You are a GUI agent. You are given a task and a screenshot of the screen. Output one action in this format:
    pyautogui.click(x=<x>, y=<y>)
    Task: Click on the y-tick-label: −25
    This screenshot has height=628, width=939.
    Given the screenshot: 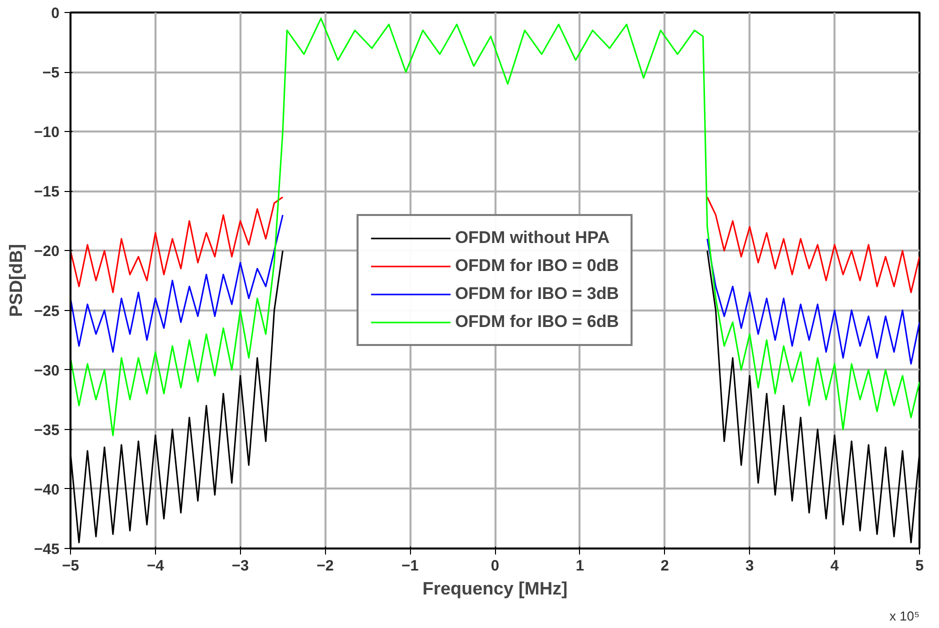 What is the action you would take?
    pyautogui.click(x=47, y=311)
    